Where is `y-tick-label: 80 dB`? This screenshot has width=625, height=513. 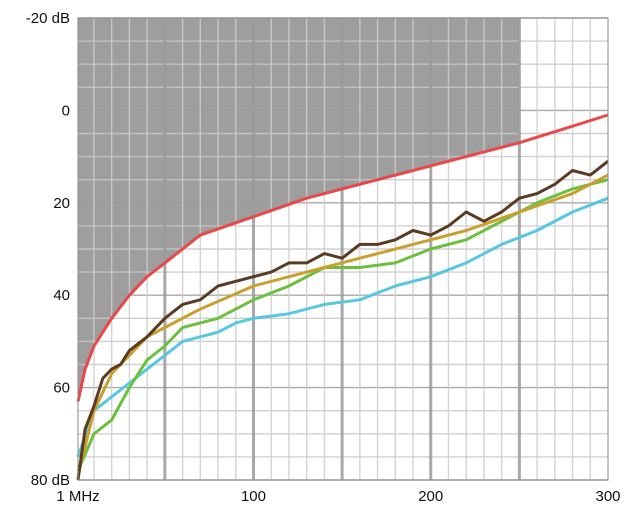
y-tick-label: 80 dB is located at coordinates (50, 480).